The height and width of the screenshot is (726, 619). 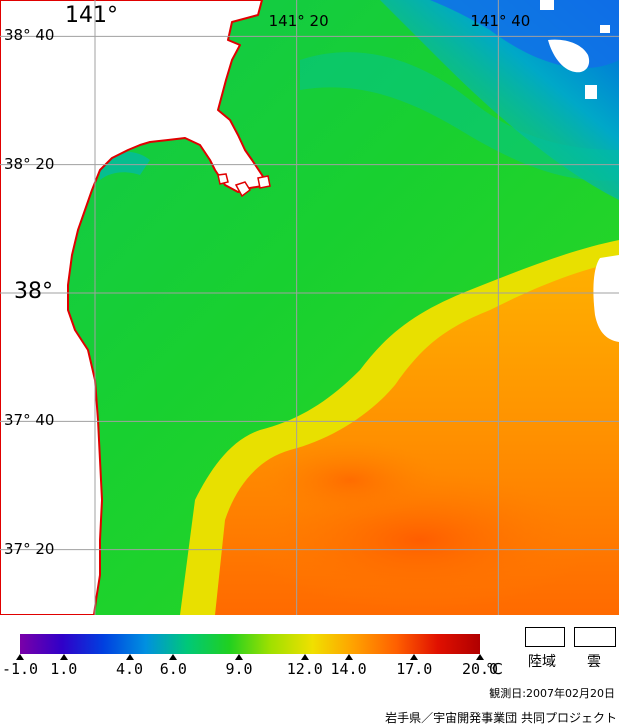 I want to click on longitude-label: 141° 40, so click(x=500, y=21).